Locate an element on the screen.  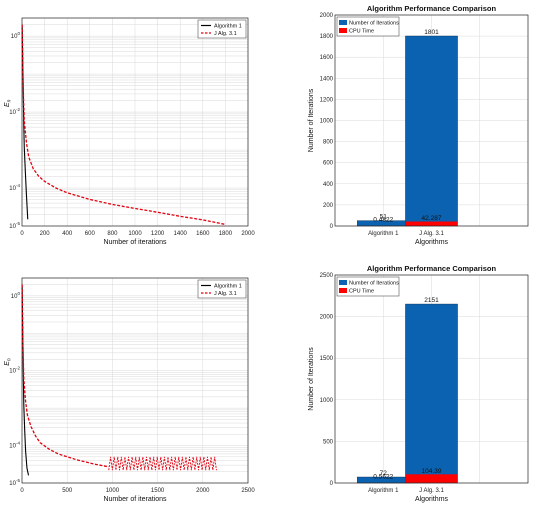
y-tick-label: 800 is located at coordinates (328, 143).